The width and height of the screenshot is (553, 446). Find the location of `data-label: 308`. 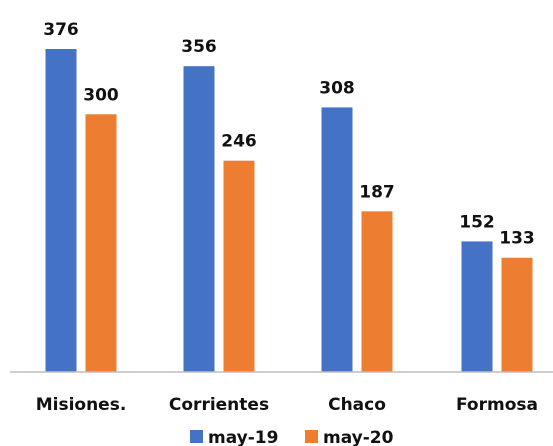

data-label: 308 is located at coordinates (337, 88).